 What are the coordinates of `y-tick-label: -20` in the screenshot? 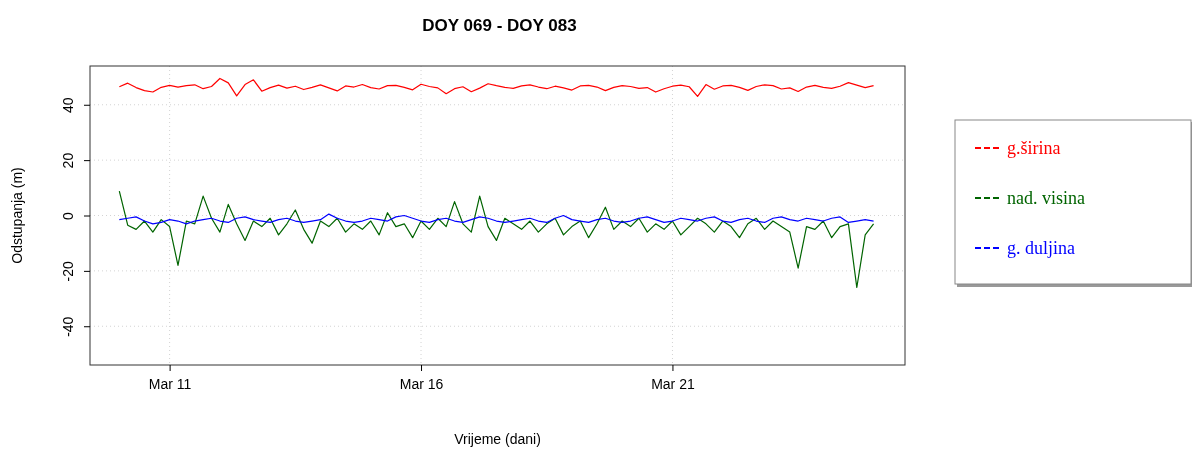 It's located at (67, 271).